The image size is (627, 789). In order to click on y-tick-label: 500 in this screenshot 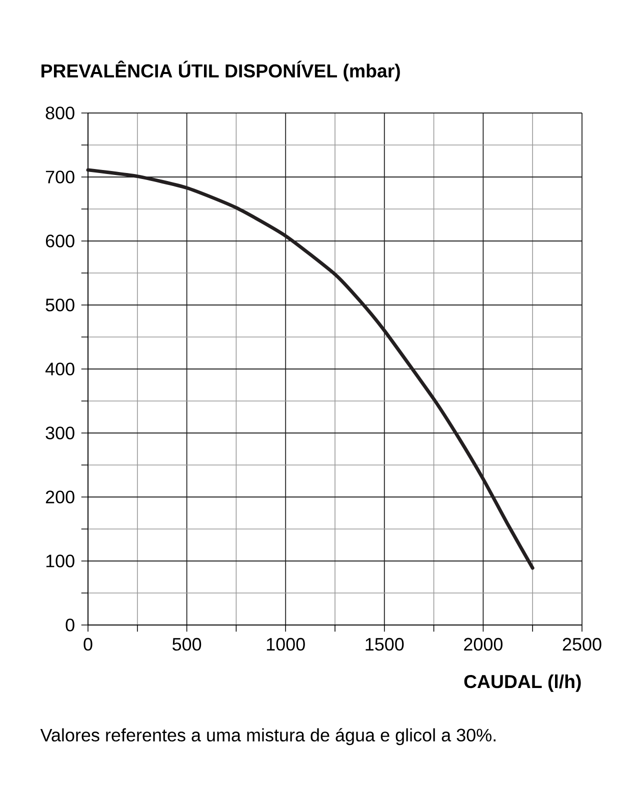, I will do `click(60, 305)`.